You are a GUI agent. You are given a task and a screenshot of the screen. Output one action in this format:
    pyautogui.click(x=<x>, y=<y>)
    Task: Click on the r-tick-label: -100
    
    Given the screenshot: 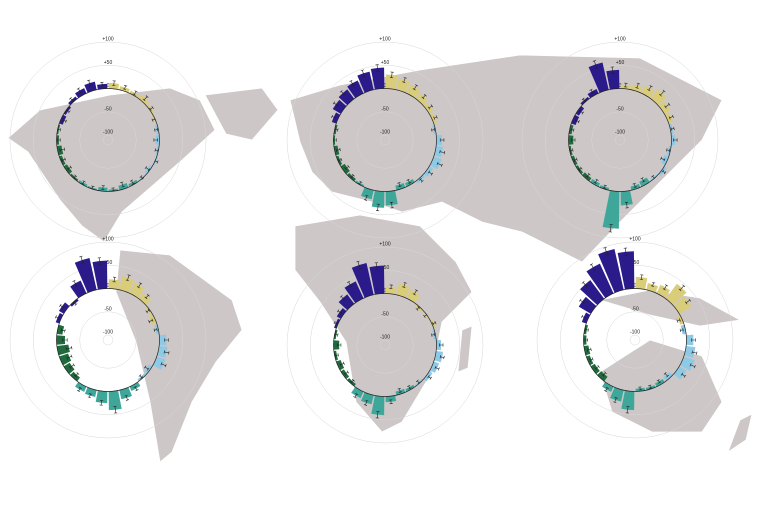 What is the action you would take?
    pyautogui.click(x=108, y=133)
    